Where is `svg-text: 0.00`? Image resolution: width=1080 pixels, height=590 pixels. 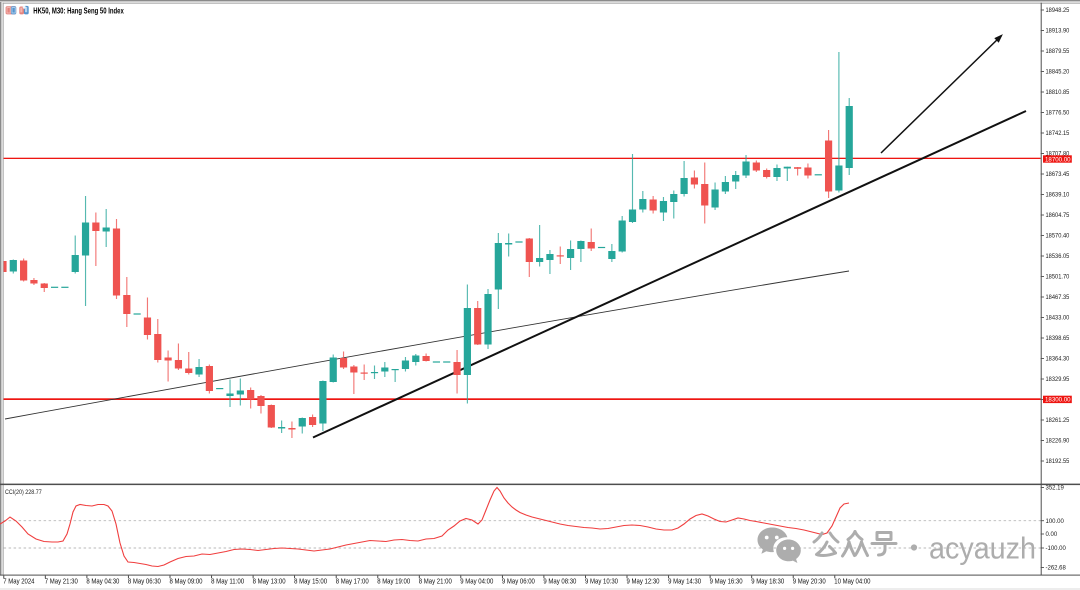
svg-text: 0.00 is located at coordinates (1052, 535).